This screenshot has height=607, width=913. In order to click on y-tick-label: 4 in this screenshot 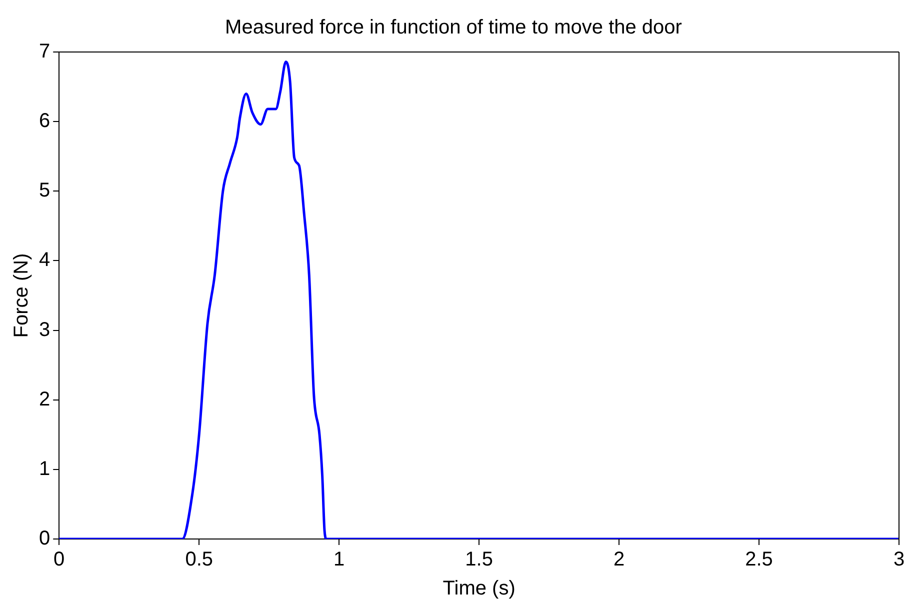, I will do `click(44, 260)`.